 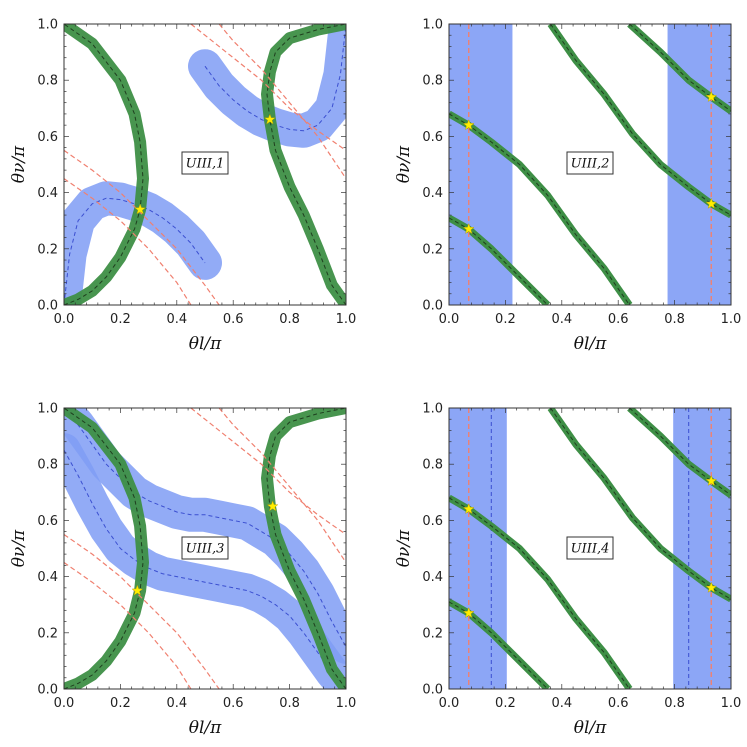 I want to click on panel-tag-label: UIII,1, so click(x=205, y=164).